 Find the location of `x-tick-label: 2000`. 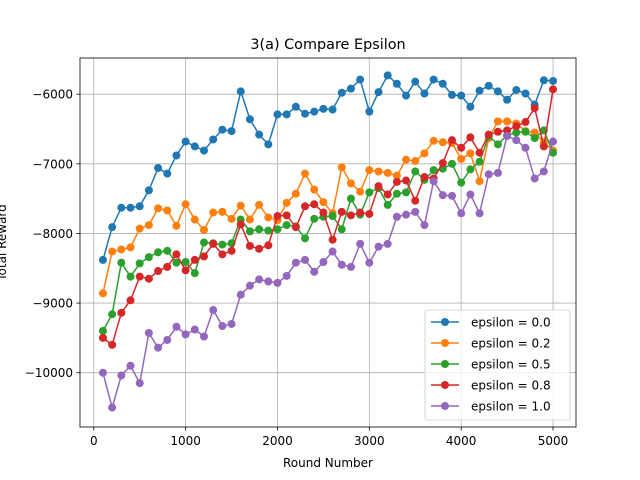

x-tick-label: 2000 is located at coordinates (277, 441).